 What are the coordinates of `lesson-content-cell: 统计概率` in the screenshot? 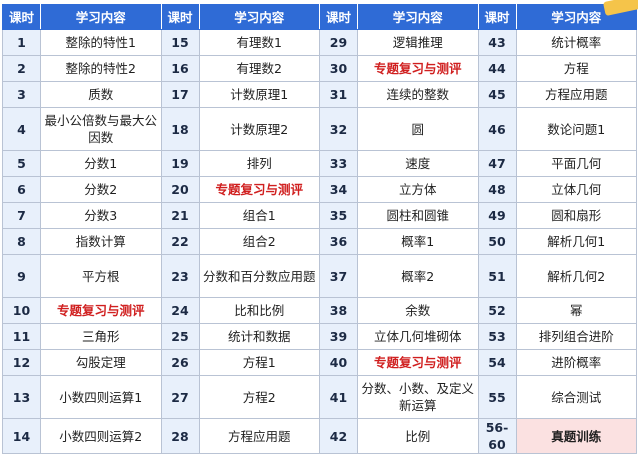 It's located at (576, 42).